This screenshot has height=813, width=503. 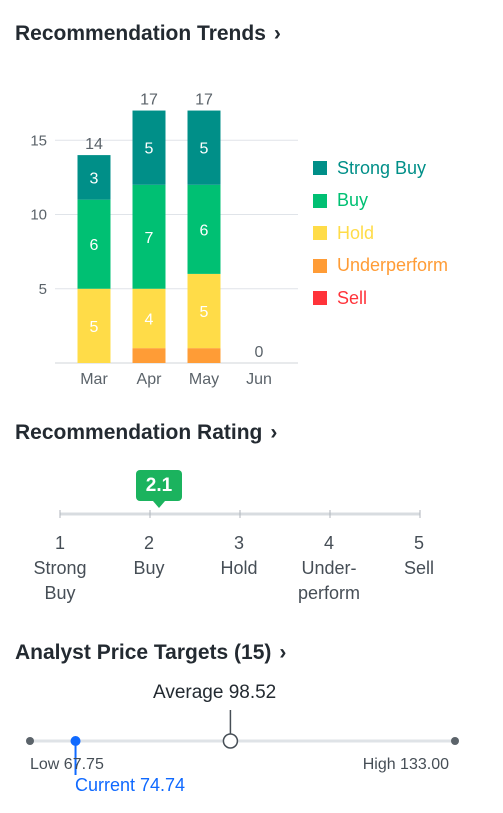 What do you see at coordinates (259, 352) in the screenshot?
I see `bar-total-label: 0` at bounding box center [259, 352].